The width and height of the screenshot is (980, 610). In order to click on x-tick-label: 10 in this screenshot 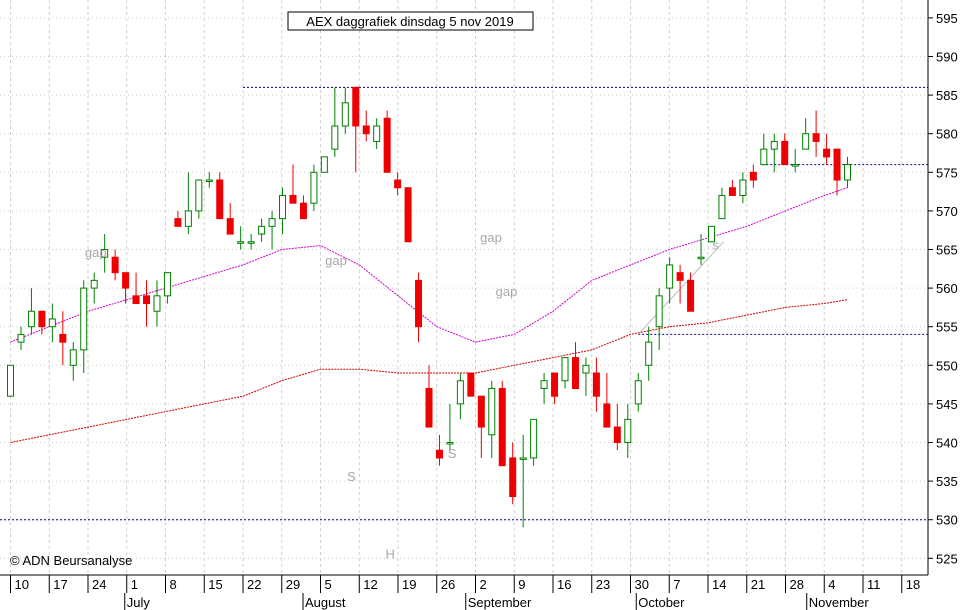, I will do `click(22, 584)`.